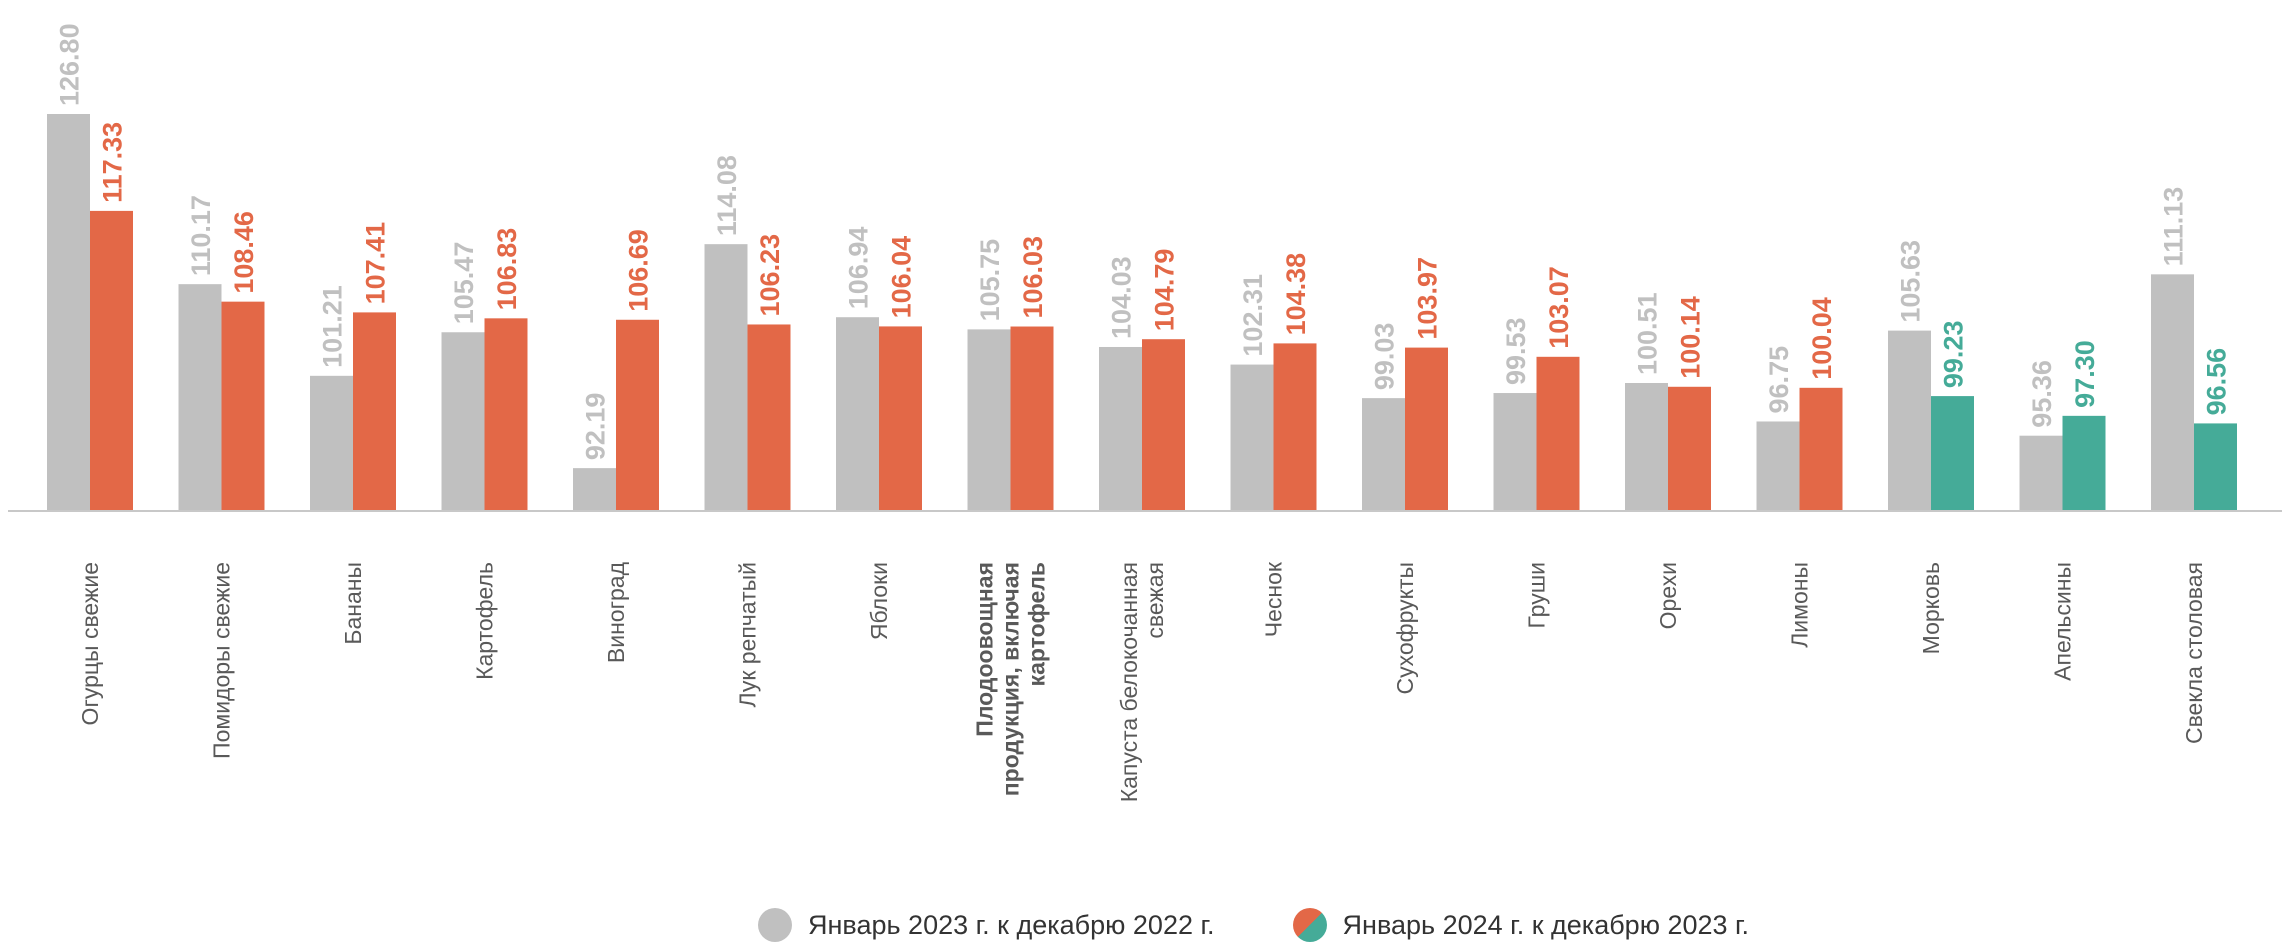 Image resolution: width=2282 pixels, height=944 pixels. What do you see at coordinates (113, 162) in the screenshot?
I see `value-label-2024: 117.33` at bounding box center [113, 162].